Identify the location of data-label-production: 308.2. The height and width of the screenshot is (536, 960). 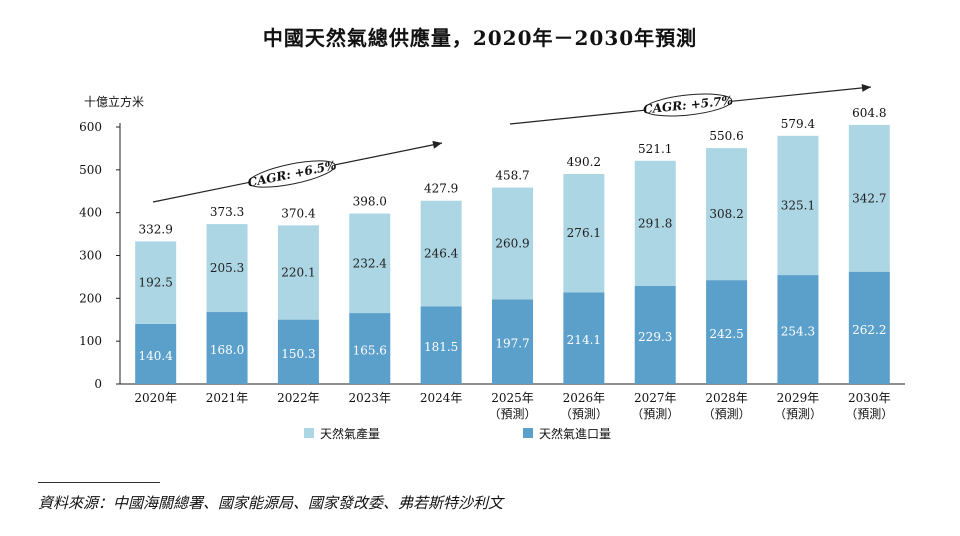
(726, 214).